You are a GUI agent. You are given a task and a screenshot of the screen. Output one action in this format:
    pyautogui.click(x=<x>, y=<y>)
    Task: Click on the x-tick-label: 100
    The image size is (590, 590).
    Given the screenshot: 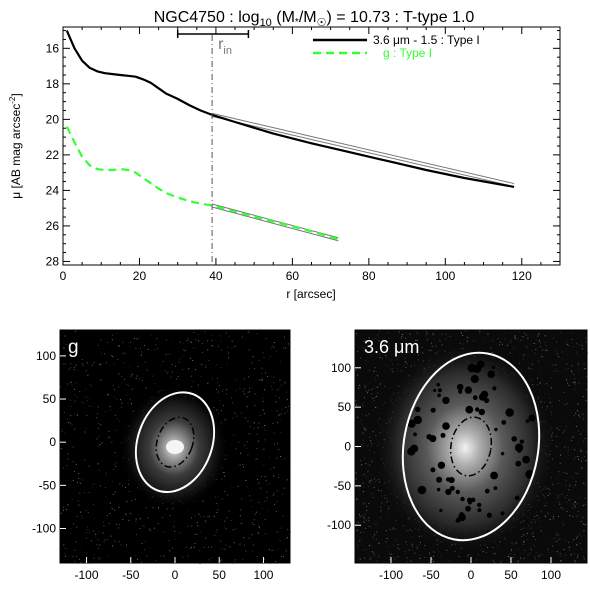 What is the action you would take?
    pyautogui.click(x=445, y=276)
    